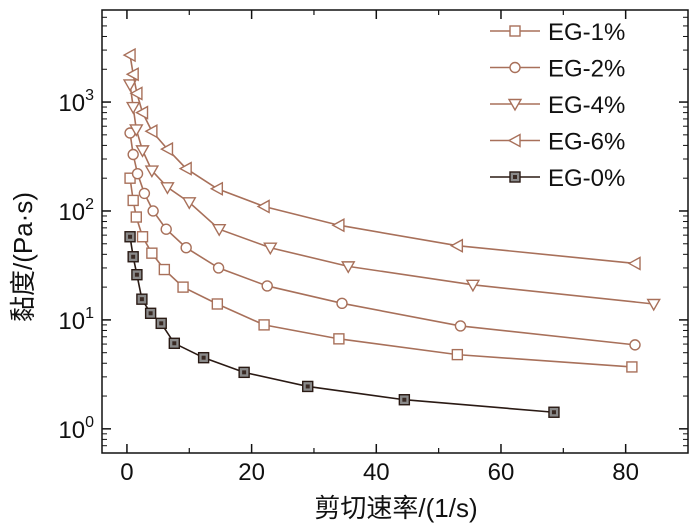 Image resolution: width=699 pixels, height=530 pixels. I want to click on legend-item: EG-2%, so click(557, 69).